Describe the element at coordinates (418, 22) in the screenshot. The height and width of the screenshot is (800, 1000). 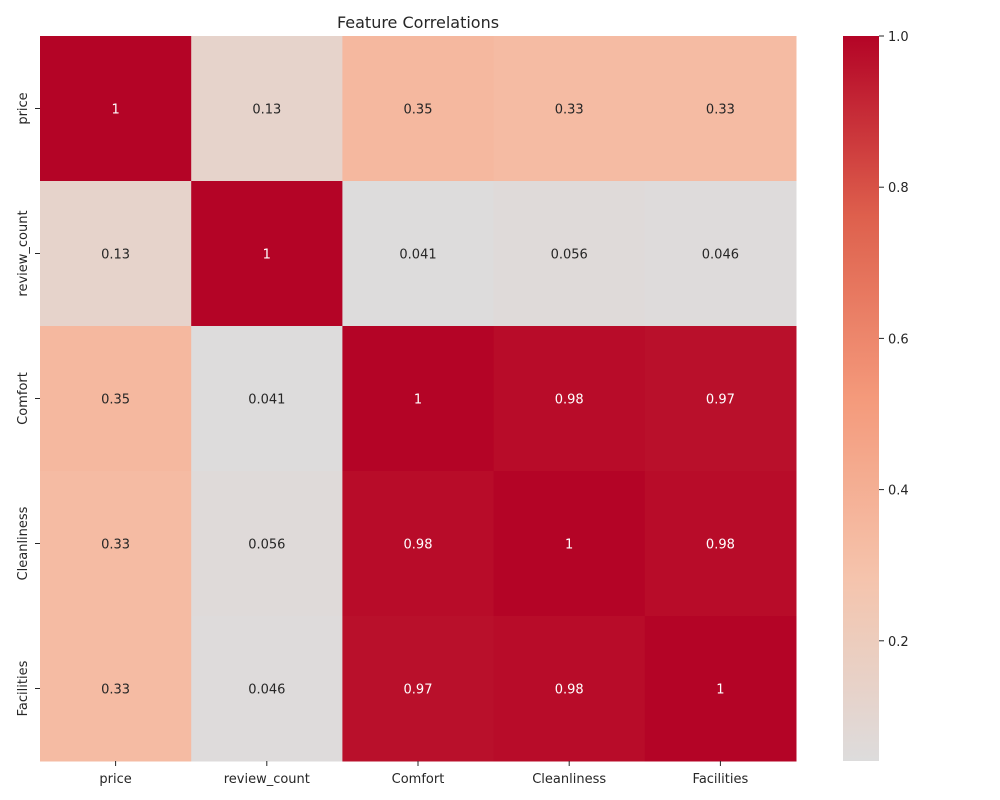
I see `chart-title: Feature Correlations` at that location.